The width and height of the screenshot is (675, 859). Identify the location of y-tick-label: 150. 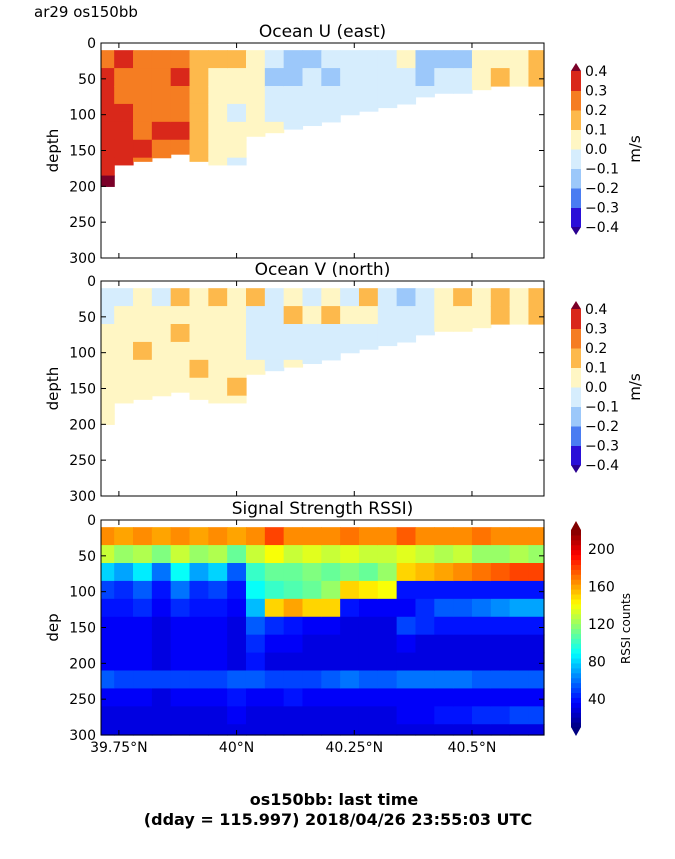
(82, 390).